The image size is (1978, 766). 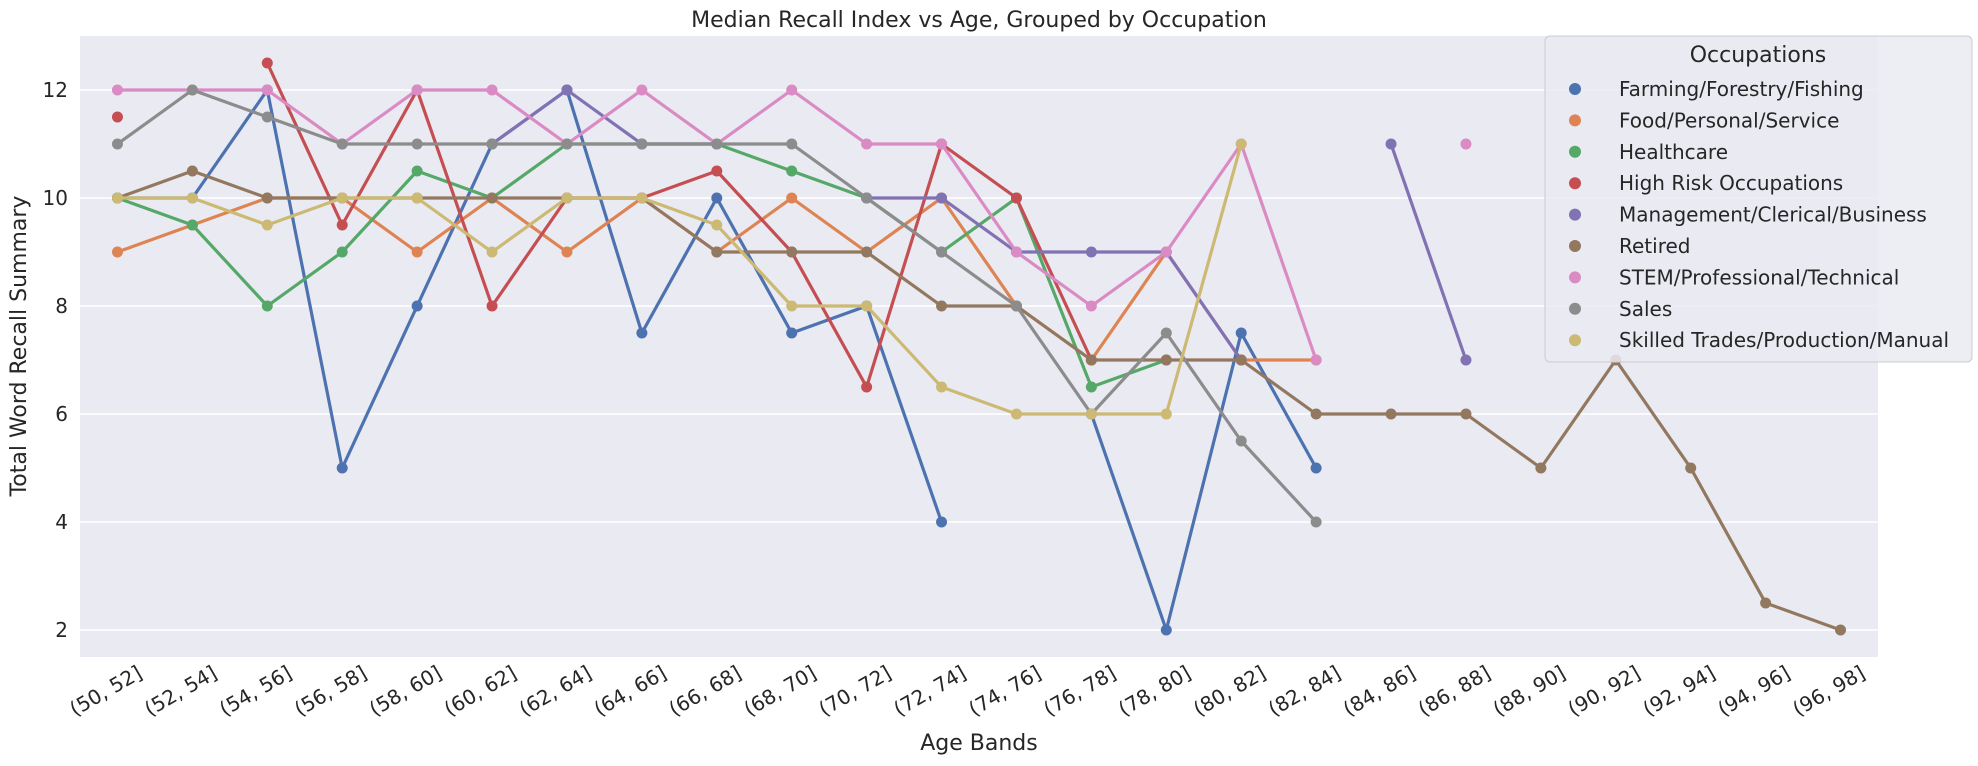 What do you see at coordinates (1741, 89) in the screenshot?
I see `legend-label: Farming/Forestry/Fishing` at bounding box center [1741, 89].